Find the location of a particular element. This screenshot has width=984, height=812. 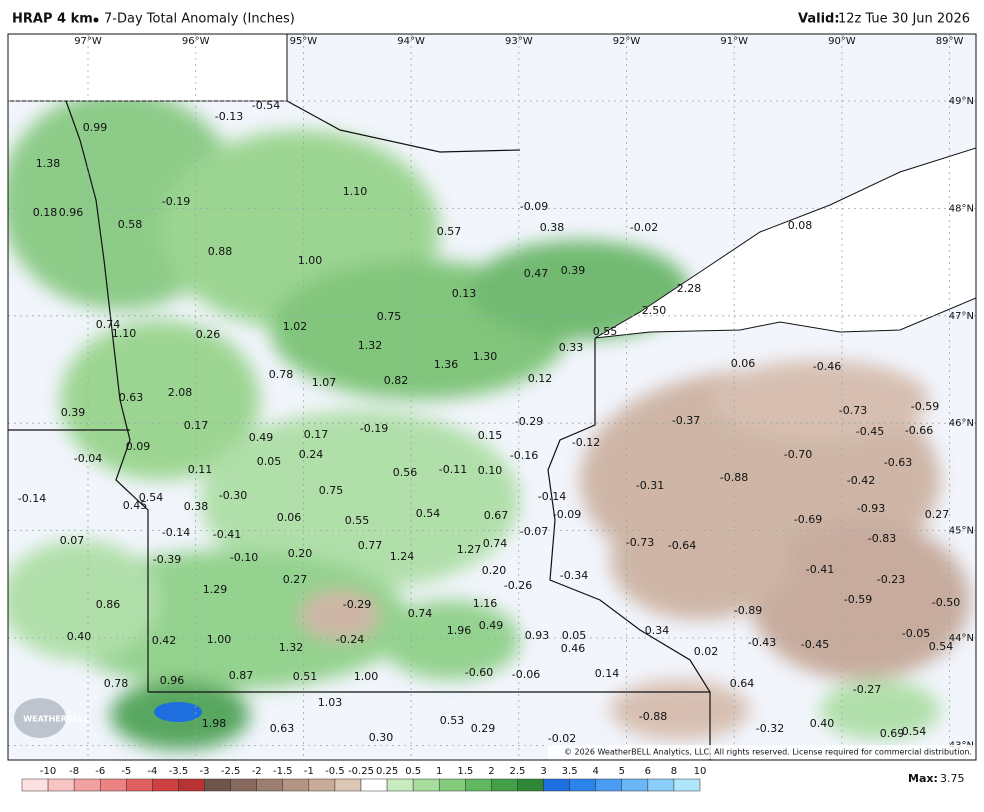

point-value: 0.58 is located at coordinates (130, 224).